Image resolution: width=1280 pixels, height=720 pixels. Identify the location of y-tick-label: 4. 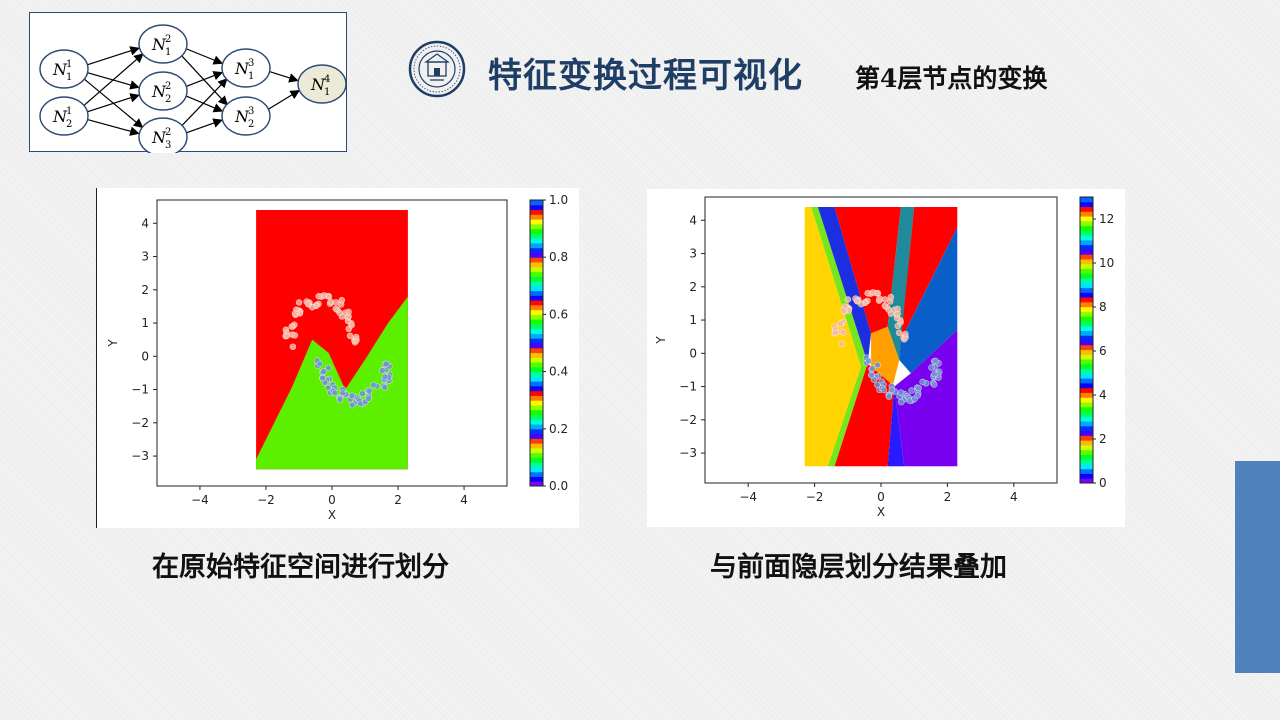
(693, 220).